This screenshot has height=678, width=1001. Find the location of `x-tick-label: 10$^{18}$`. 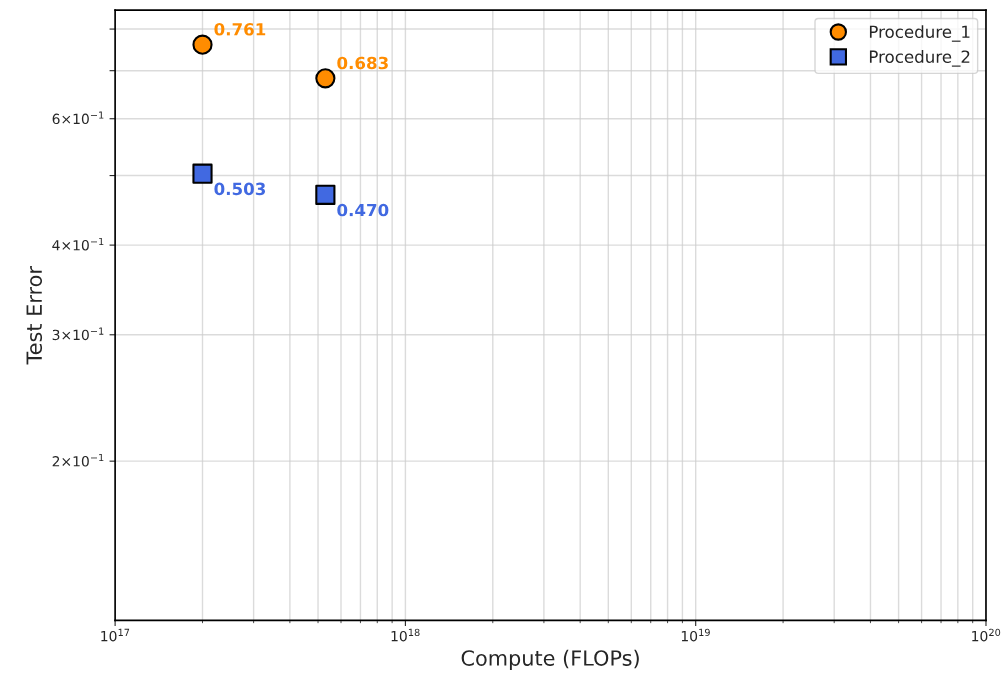

x-tick-label: 10$^{18}$ is located at coordinates (405, 635).